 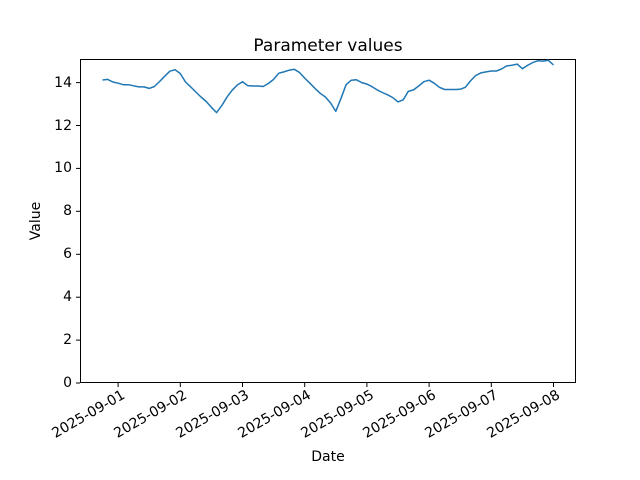 I want to click on y-tick-label: 0, so click(x=67, y=383).